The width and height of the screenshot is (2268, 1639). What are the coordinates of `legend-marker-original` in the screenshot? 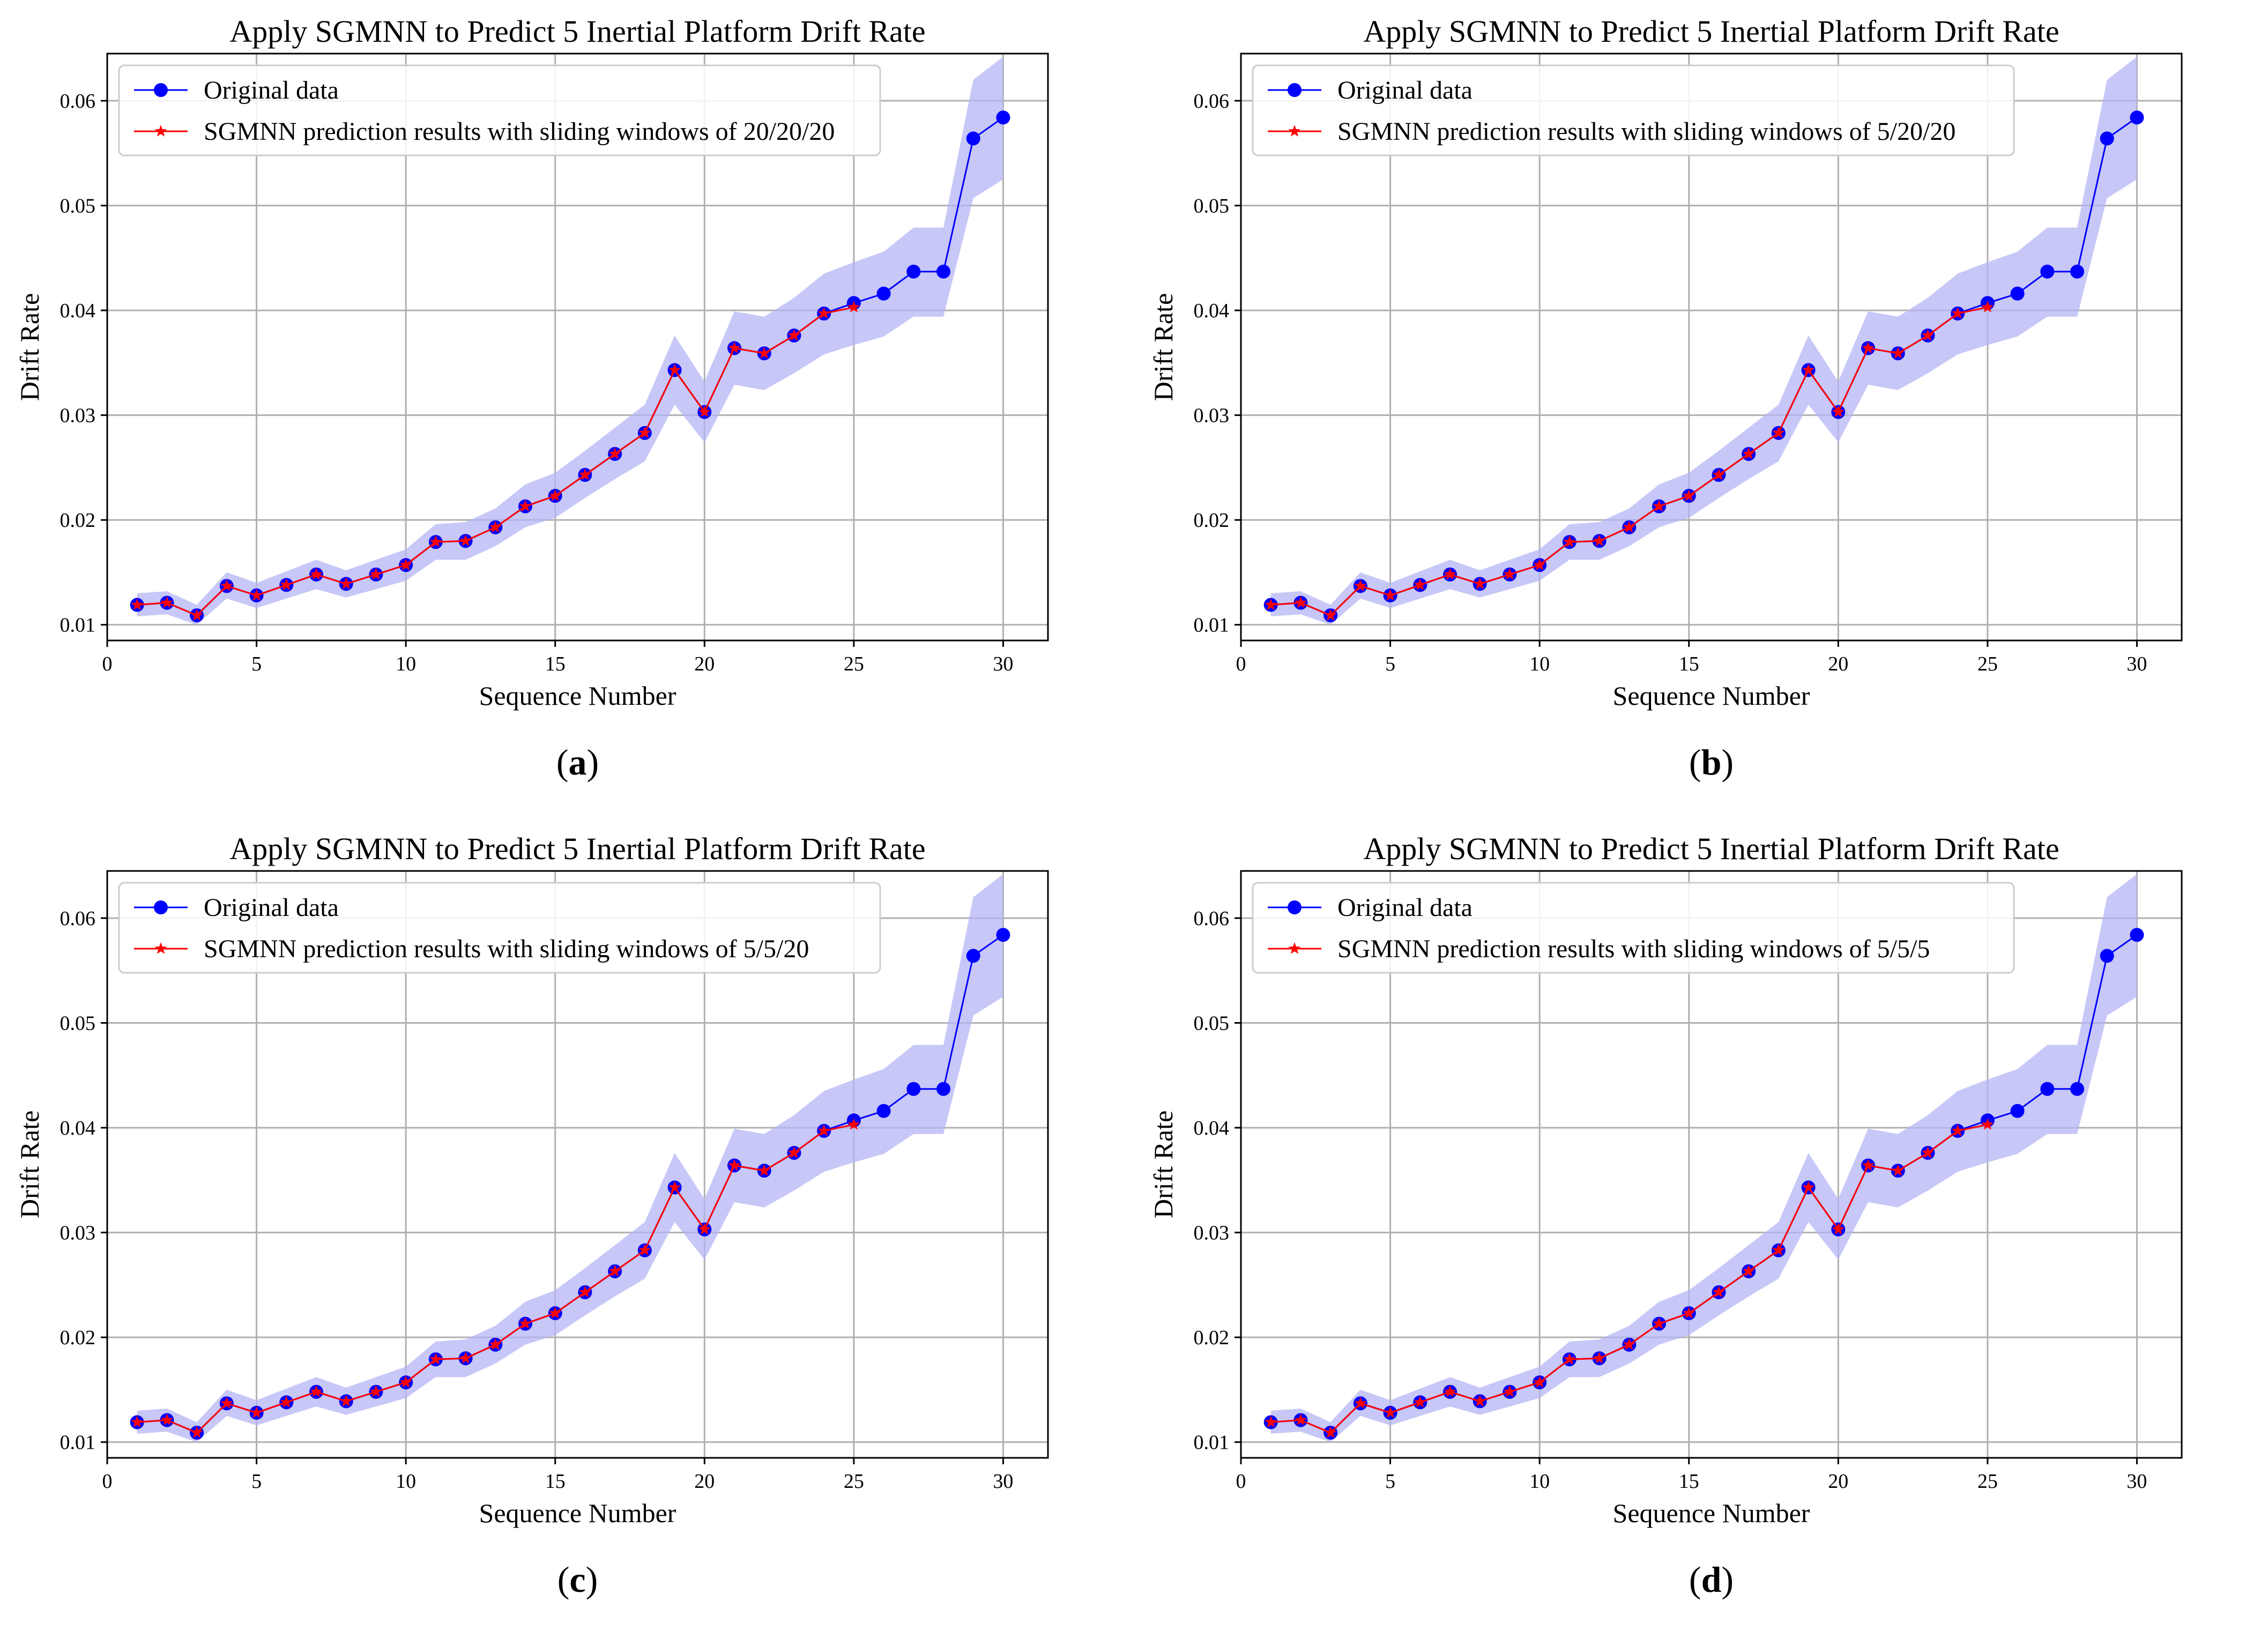 It's located at (161, 90).